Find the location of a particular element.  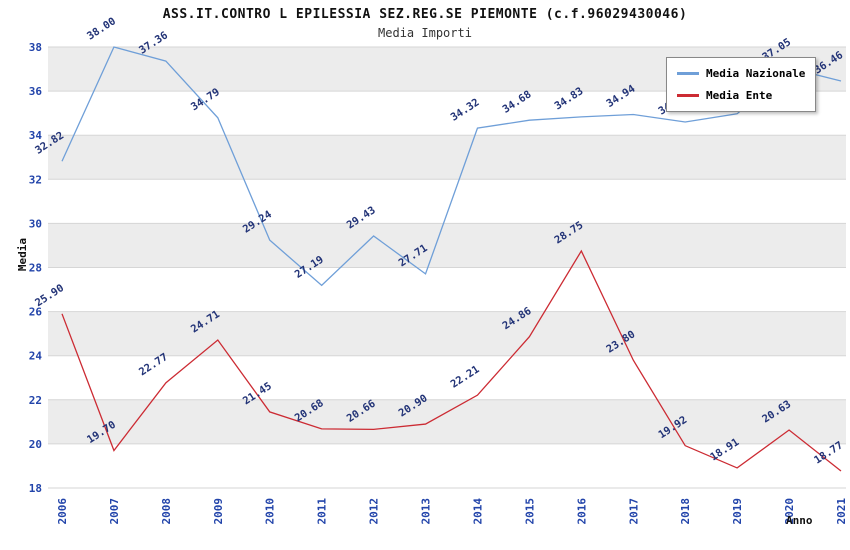

x-tick-label: 2012 is located at coordinates (374, 511).